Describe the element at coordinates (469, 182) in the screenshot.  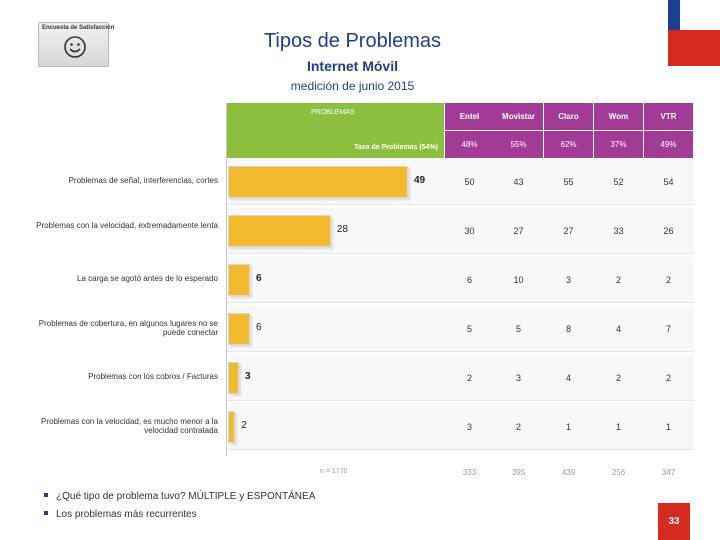
I see `table-cell: 50` at that location.